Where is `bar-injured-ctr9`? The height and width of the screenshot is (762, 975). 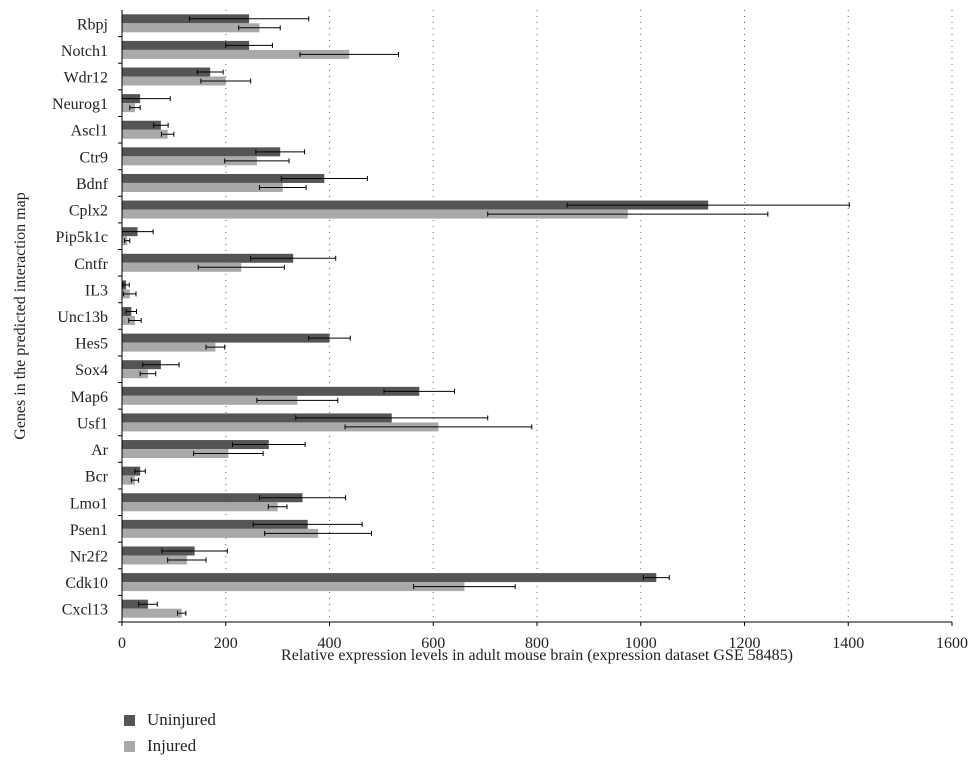
bar-injured-ctr9 is located at coordinates (189, 161).